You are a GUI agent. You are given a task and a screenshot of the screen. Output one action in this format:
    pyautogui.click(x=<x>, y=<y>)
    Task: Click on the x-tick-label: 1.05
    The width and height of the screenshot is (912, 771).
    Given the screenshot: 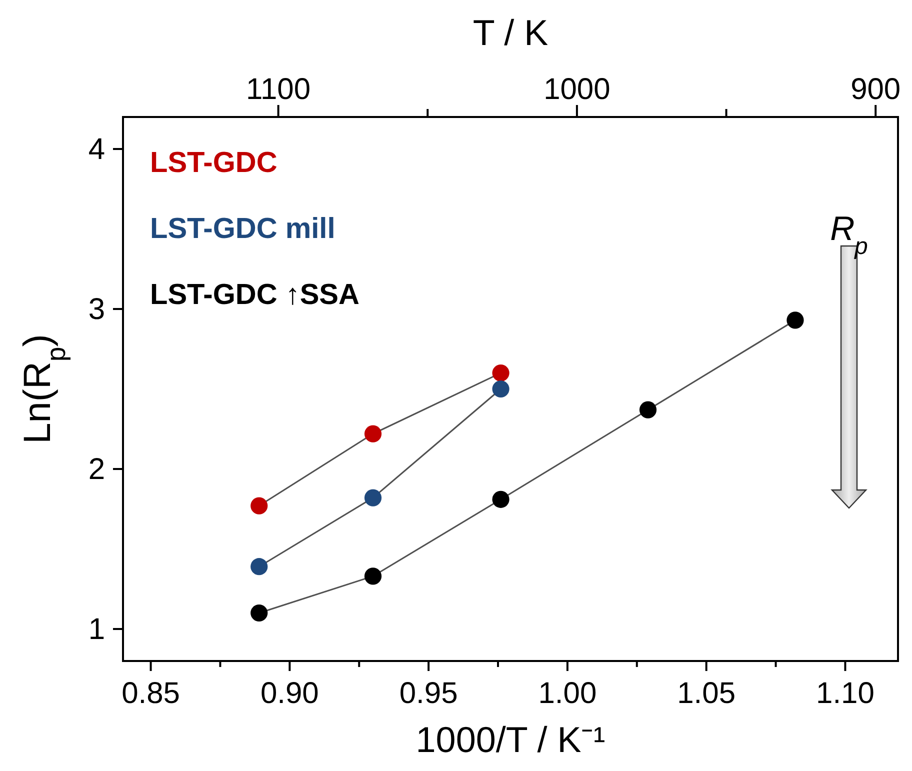 What is the action you would take?
    pyautogui.click(x=706, y=693)
    